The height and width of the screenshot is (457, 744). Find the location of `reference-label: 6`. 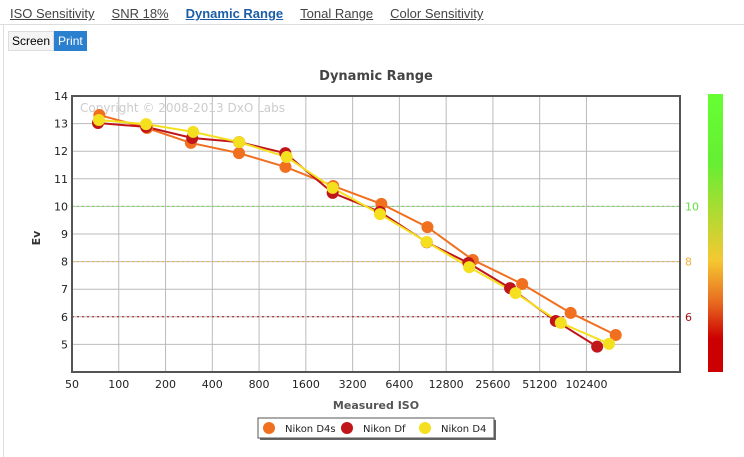

reference-label: 6 is located at coordinates (688, 317).